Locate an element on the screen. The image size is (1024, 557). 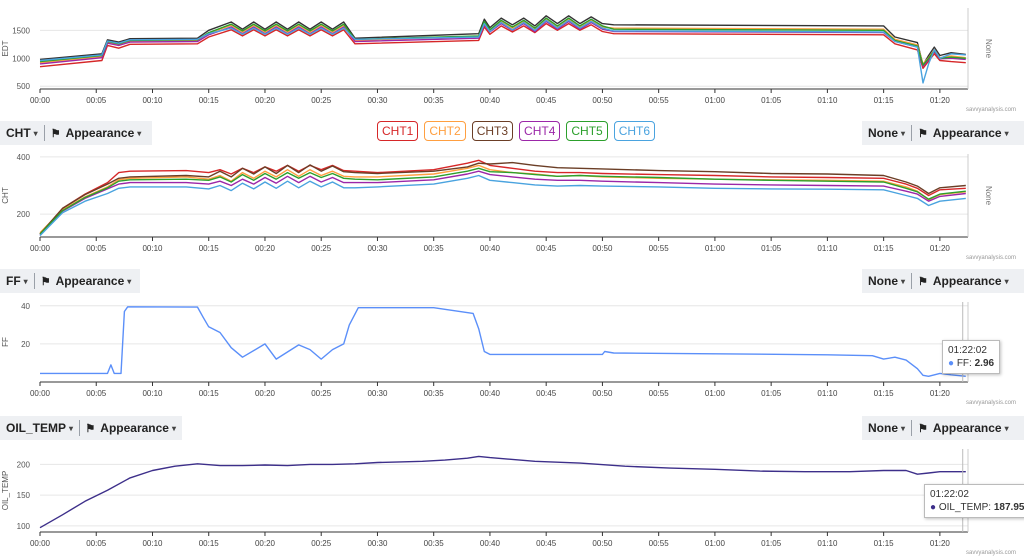
oil-appearance-button: ⚑ Appearance ▾ is located at coordinates (130, 428).